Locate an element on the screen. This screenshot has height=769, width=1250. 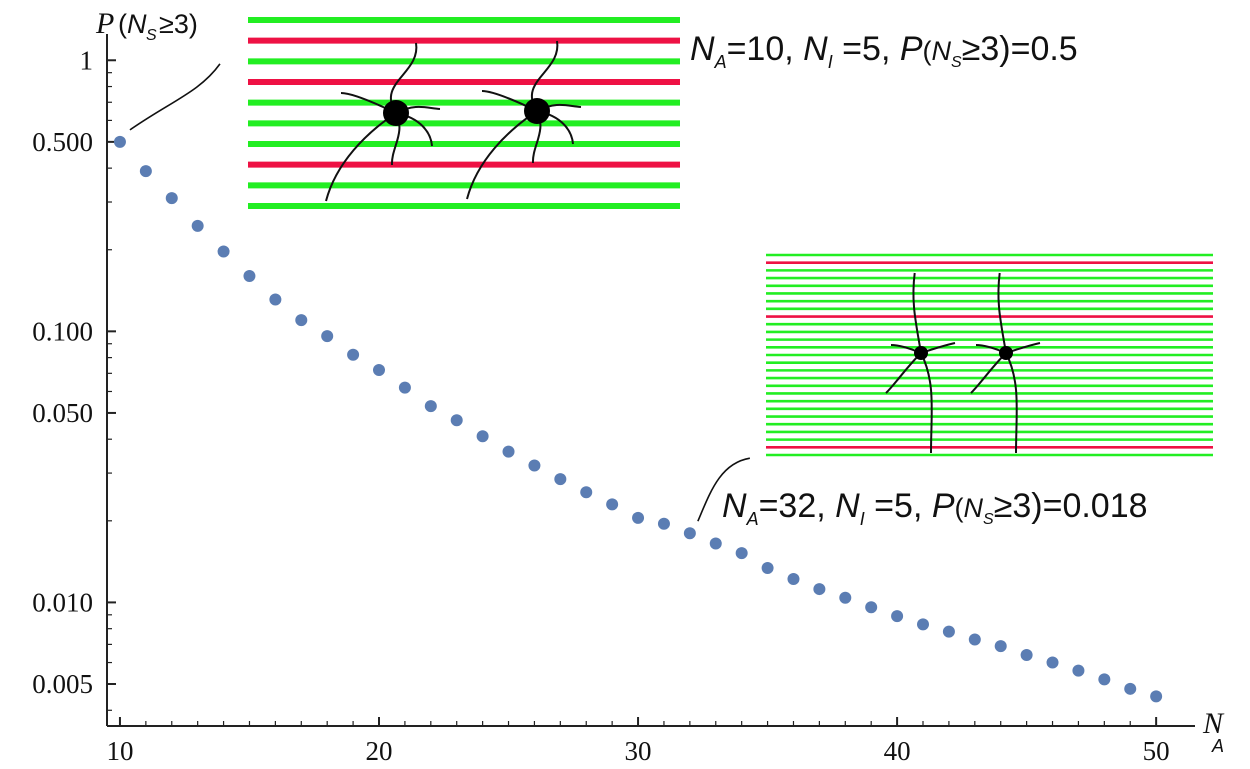
annotation-1-p: P is located at coordinates (911, 49).